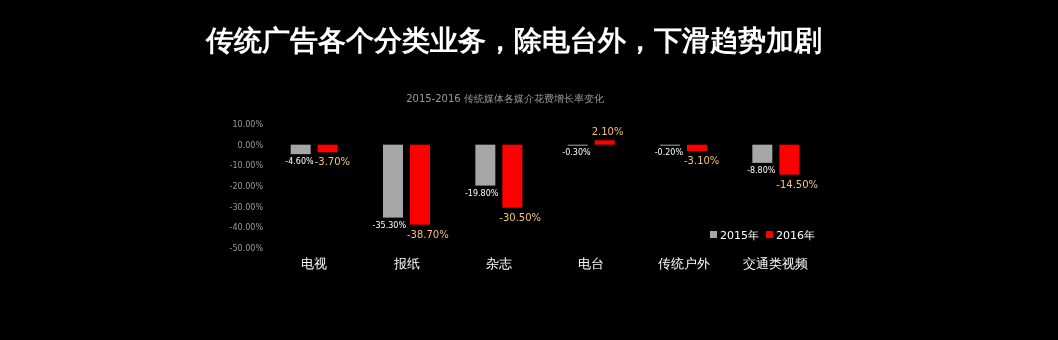  I want to click on data-label: -14.50%, so click(797, 184).